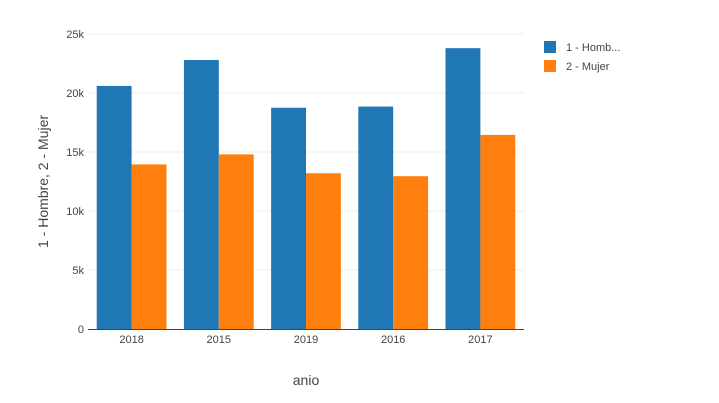 This screenshot has height=403, width=719. What do you see at coordinates (131, 340) in the screenshot?
I see `x-tick-label: 2018` at bounding box center [131, 340].